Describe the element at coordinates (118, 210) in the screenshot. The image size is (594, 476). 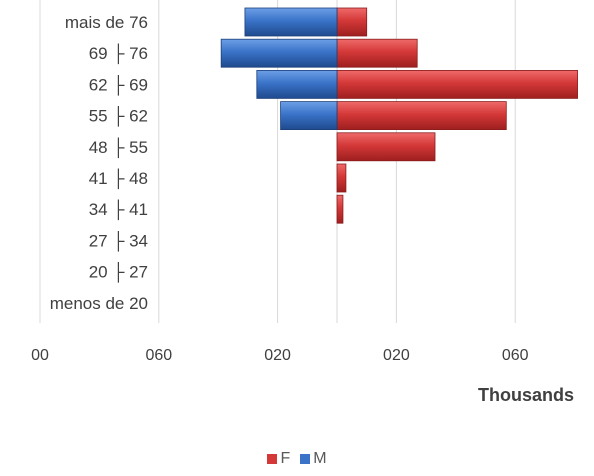
I see `category-label-6: 34 ├ 41` at that location.